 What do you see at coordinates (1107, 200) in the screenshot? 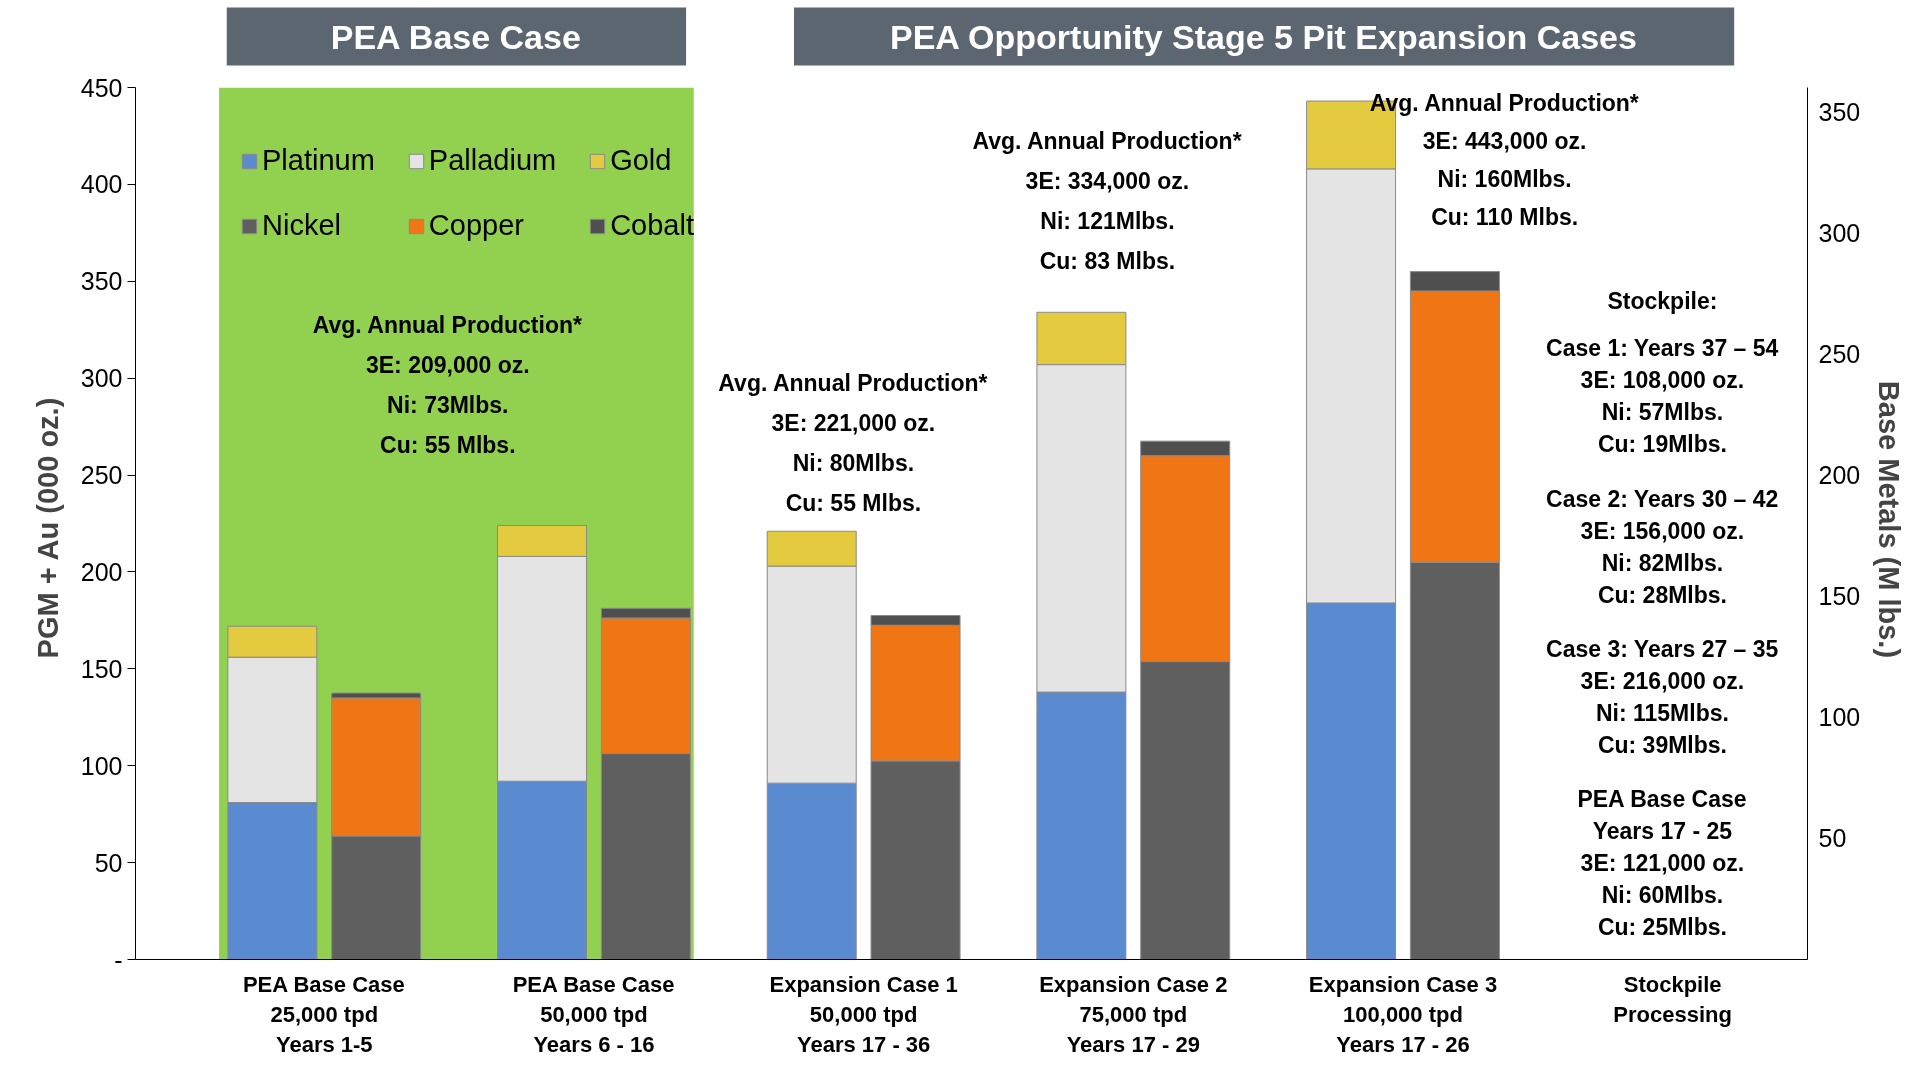
I see `annotation: Avg. Annual Production* 3E: 334,000 oz. Ni: 121Mlbs. Cu: 83 Mlbs.` at bounding box center [1107, 200].